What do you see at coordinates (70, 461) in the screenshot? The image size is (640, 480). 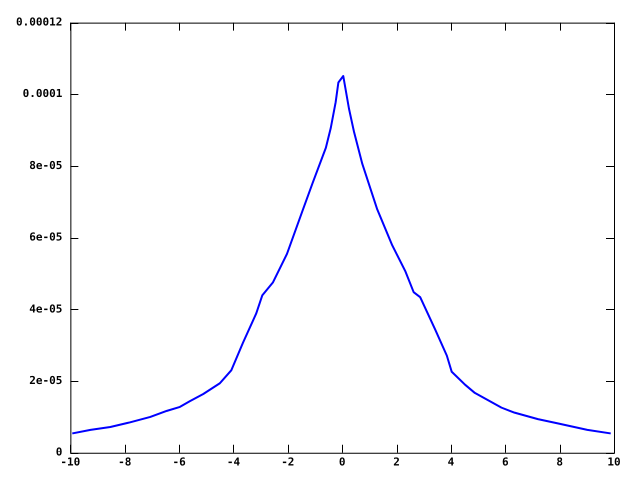 I see `x-tick-label: -10` at bounding box center [70, 461].